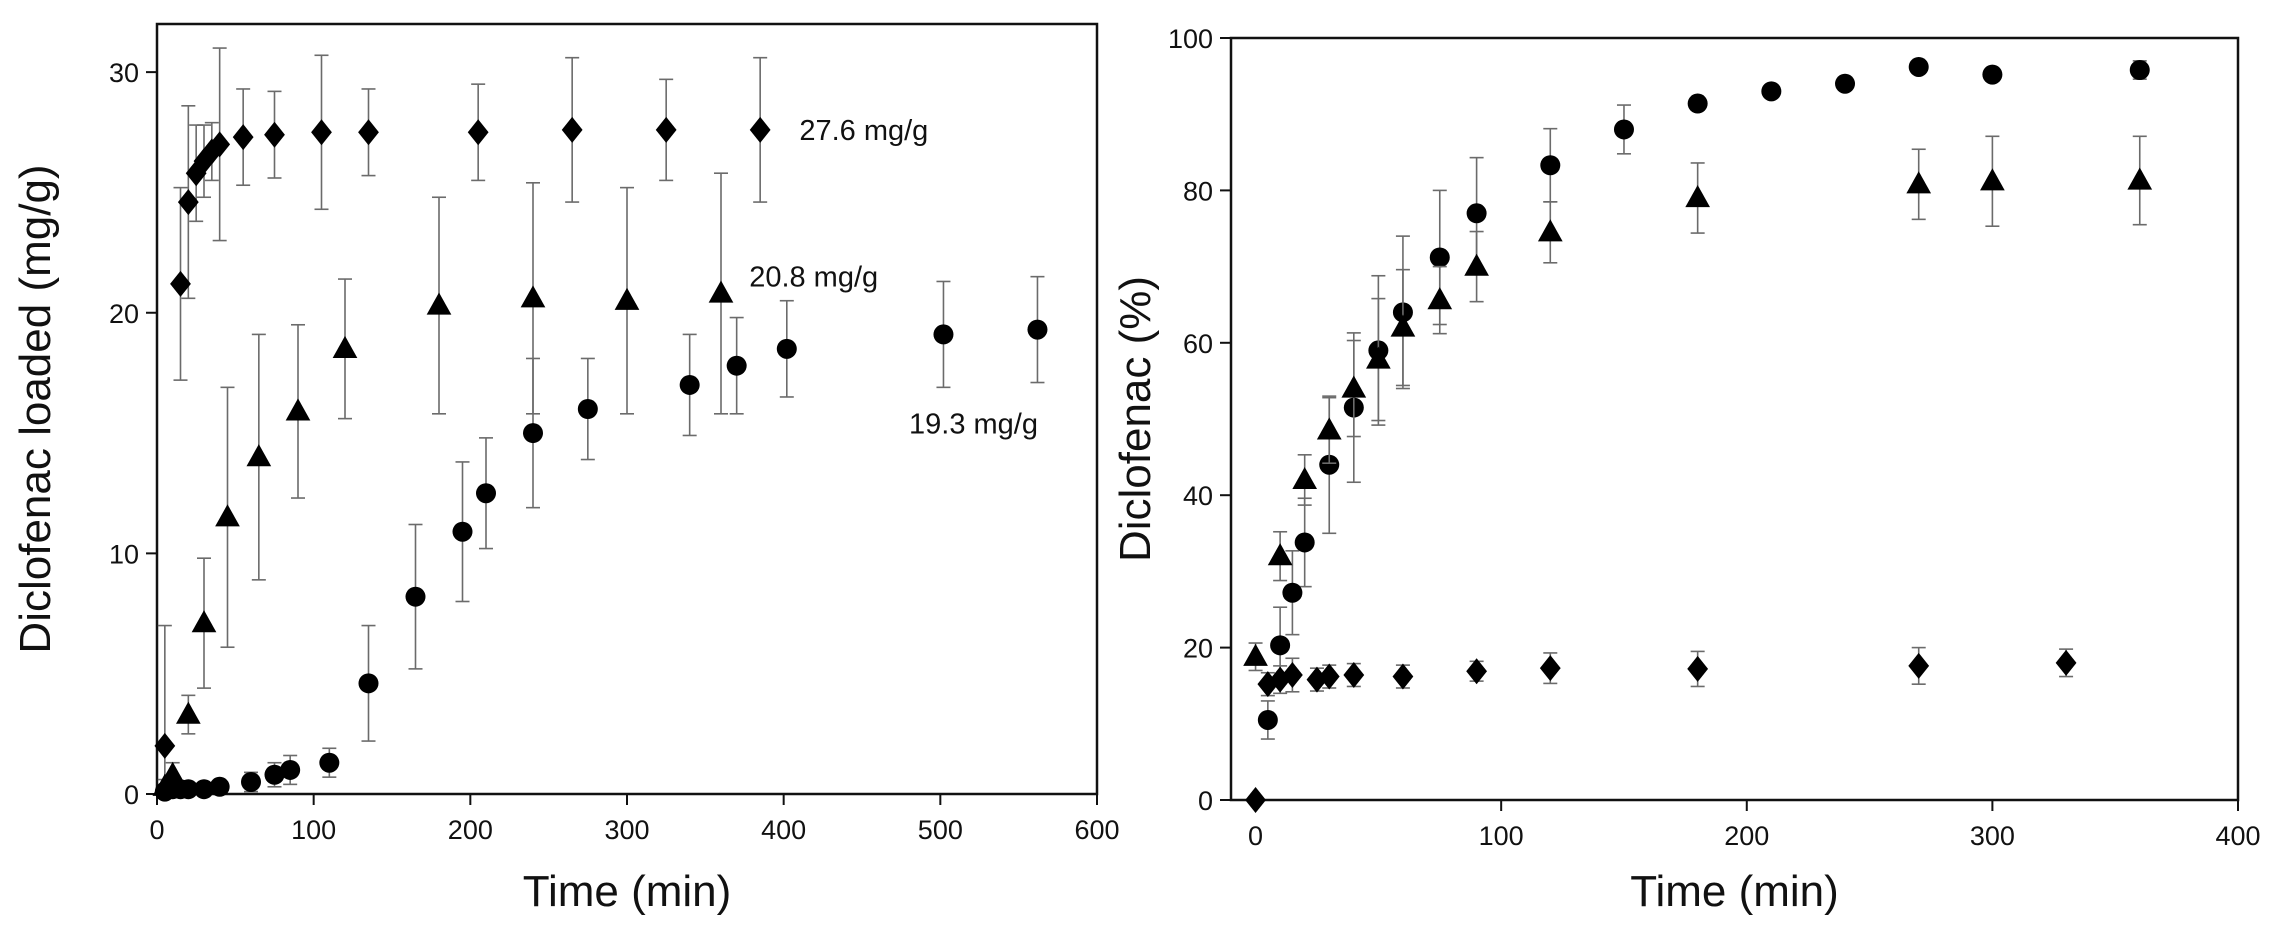 The image size is (2269, 944). What do you see at coordinates (1190, 39) in the screenshot?
I see `y-tick-label: 100` at bounding box center [1190, 39].